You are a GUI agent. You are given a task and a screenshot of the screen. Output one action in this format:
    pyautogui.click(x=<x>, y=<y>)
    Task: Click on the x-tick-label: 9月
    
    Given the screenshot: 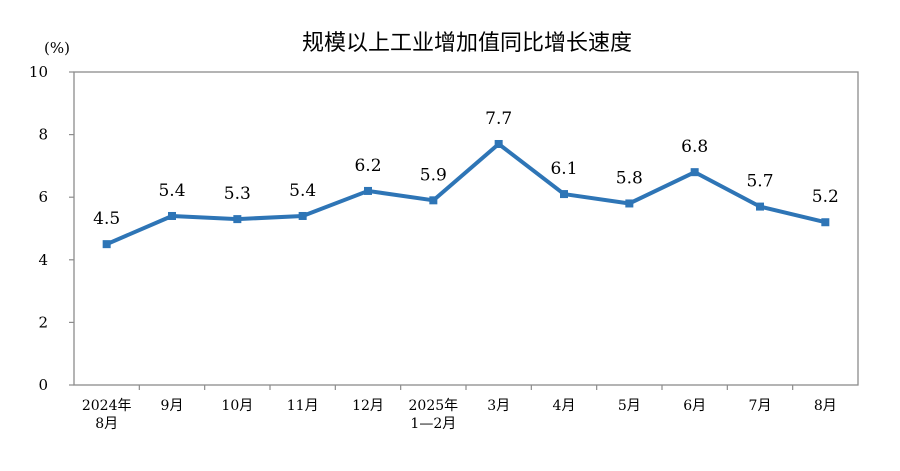 What is the action you would take?
    pyautogui.click(x=172, y=406)
    